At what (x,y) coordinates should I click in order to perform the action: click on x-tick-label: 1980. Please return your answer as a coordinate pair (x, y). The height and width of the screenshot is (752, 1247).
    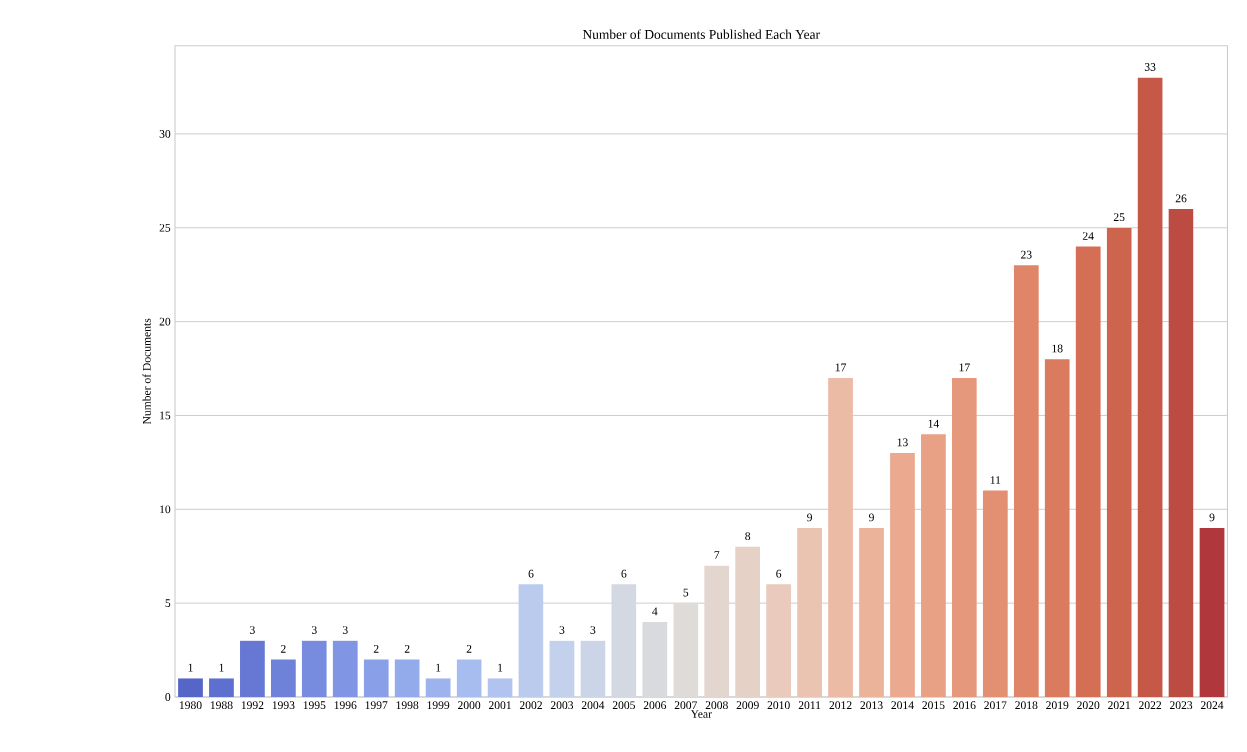
    Looking at the image, I should click on (190, 705).